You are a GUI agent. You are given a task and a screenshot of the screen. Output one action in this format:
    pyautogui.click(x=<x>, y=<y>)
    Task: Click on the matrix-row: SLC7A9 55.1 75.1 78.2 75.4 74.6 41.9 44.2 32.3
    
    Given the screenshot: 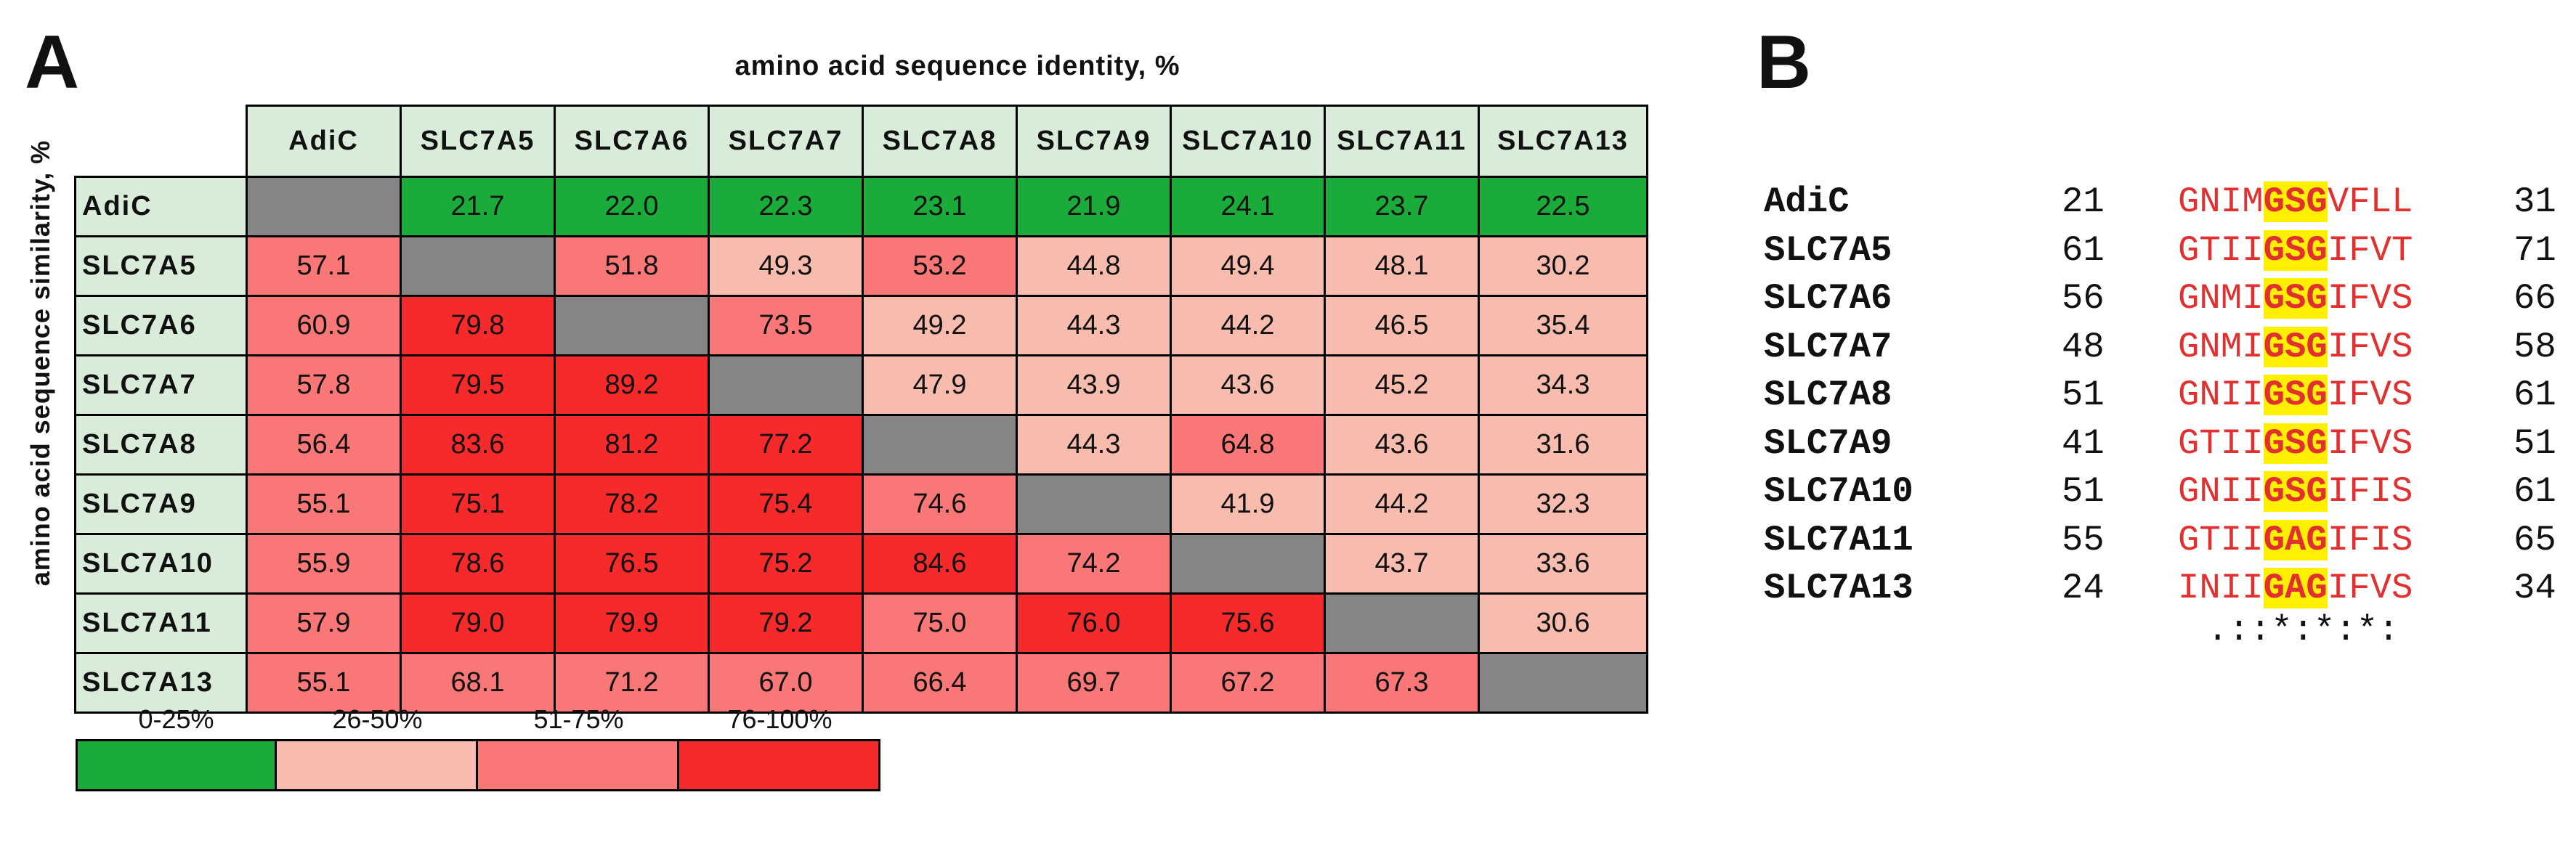 What is the action you would take?
    pyautogui.click(x=861, y=504)
    